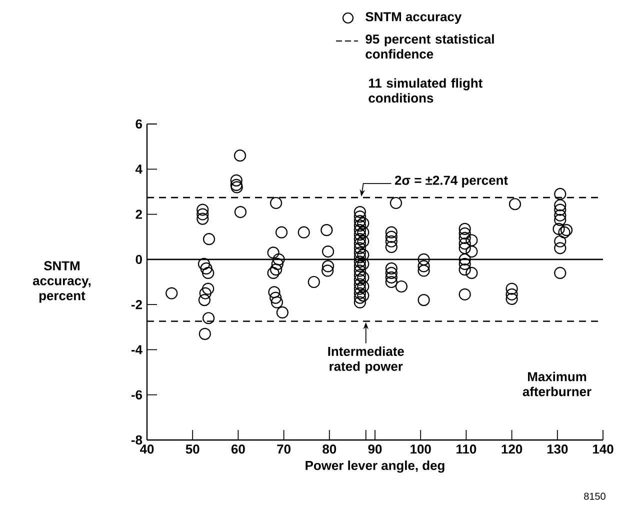  What do you see at coordinates (375, 449) in the screenshot?
I see `x-tick-label: 90` at bounding box center [375, 449].